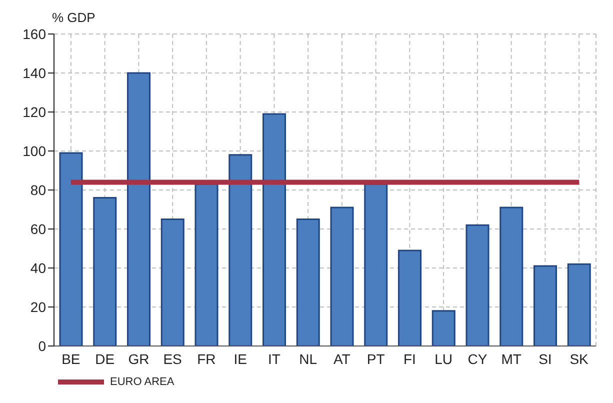  What do you see at coordinates (274, 358) in the screenshot?
I see `x-tick-label: IT` at bounding box center [274, 358].